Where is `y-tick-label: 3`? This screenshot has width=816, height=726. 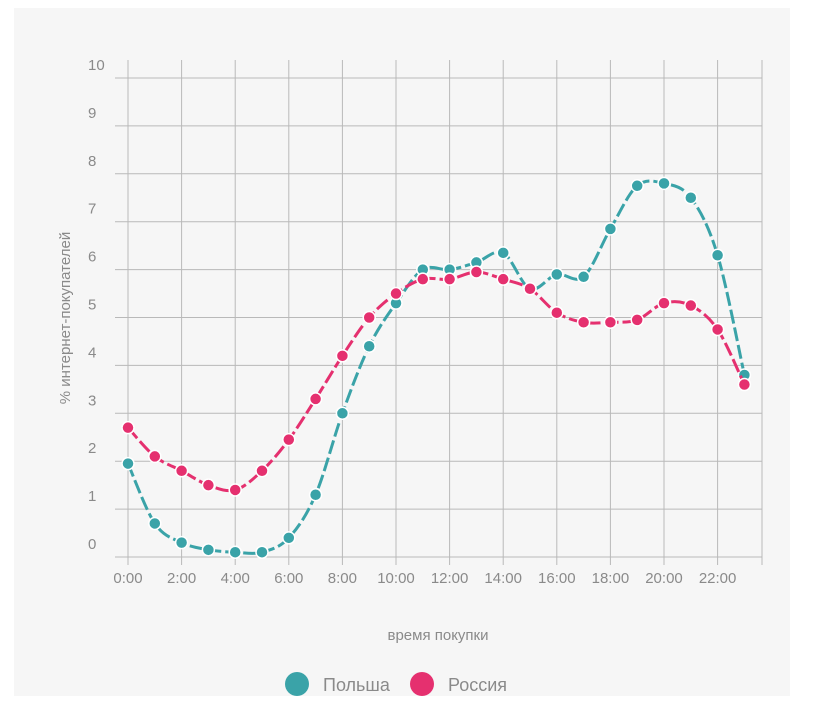 y-tick-label: 3 is located at coordinates (92, 400).